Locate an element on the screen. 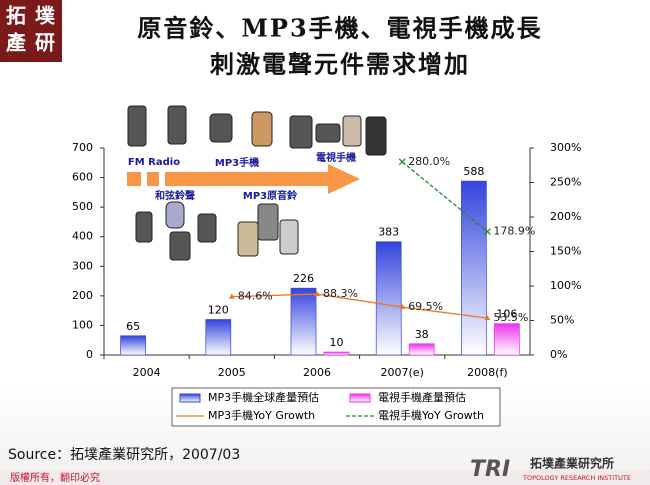  annotation: FM Radio is located at coordinates (154, 162).